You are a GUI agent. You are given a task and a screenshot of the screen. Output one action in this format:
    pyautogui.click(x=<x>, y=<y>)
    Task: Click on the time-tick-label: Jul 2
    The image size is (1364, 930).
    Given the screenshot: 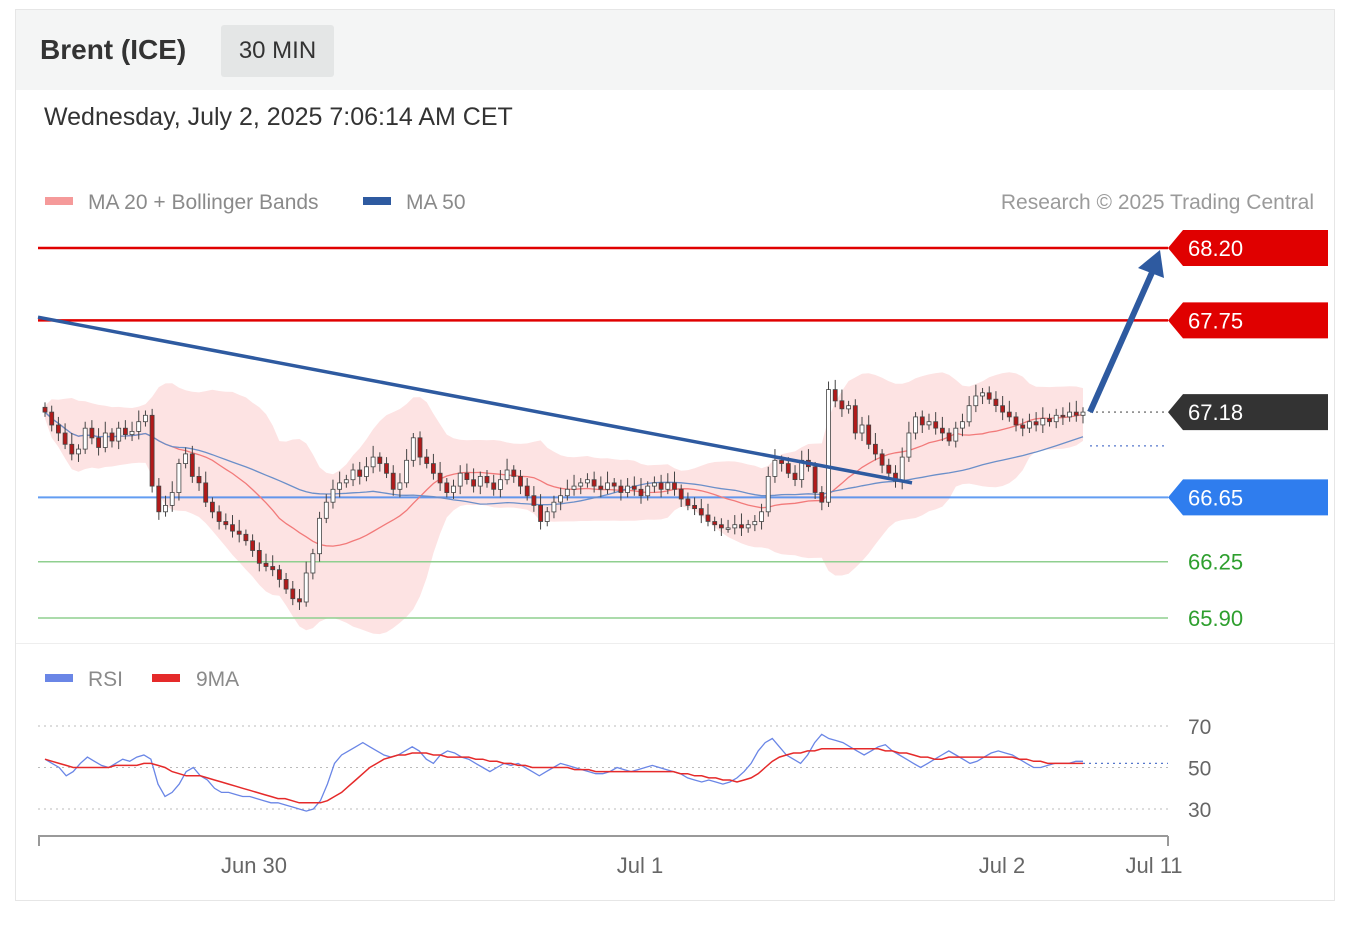 What is the action you would take?
    pyautogui.click(x=1002, y=865)
    